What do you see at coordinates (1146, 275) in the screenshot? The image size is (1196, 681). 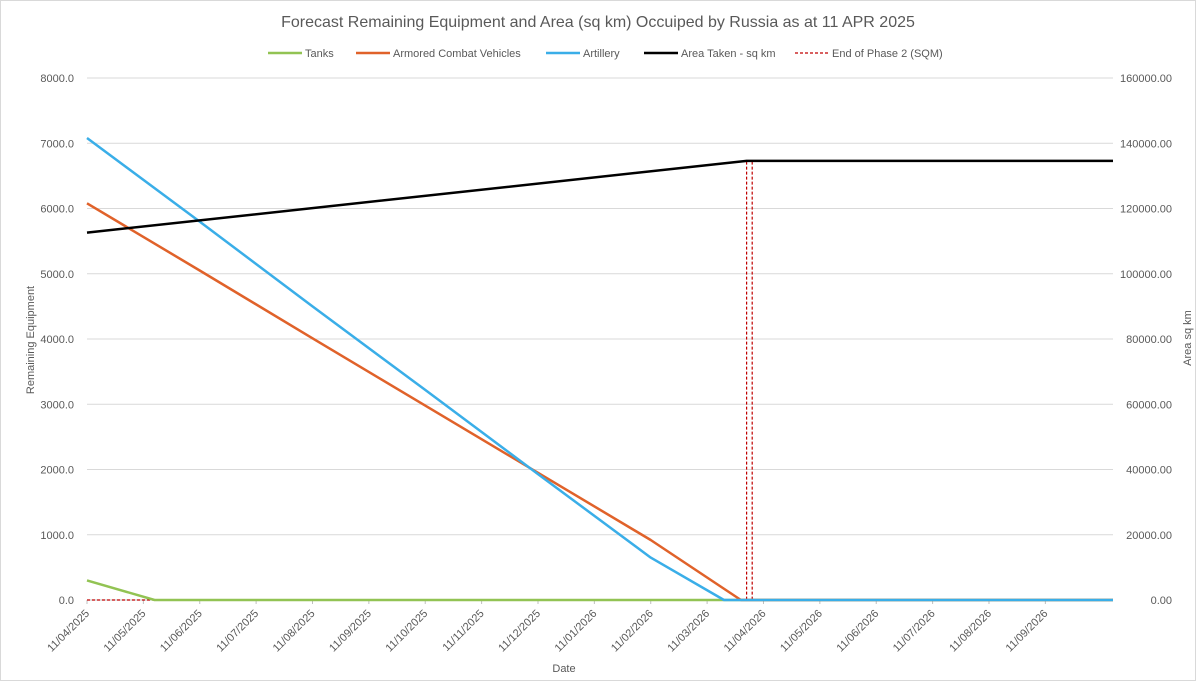 I see `y2-tick-label: 100000.00` at bounding box center [1146, 275].